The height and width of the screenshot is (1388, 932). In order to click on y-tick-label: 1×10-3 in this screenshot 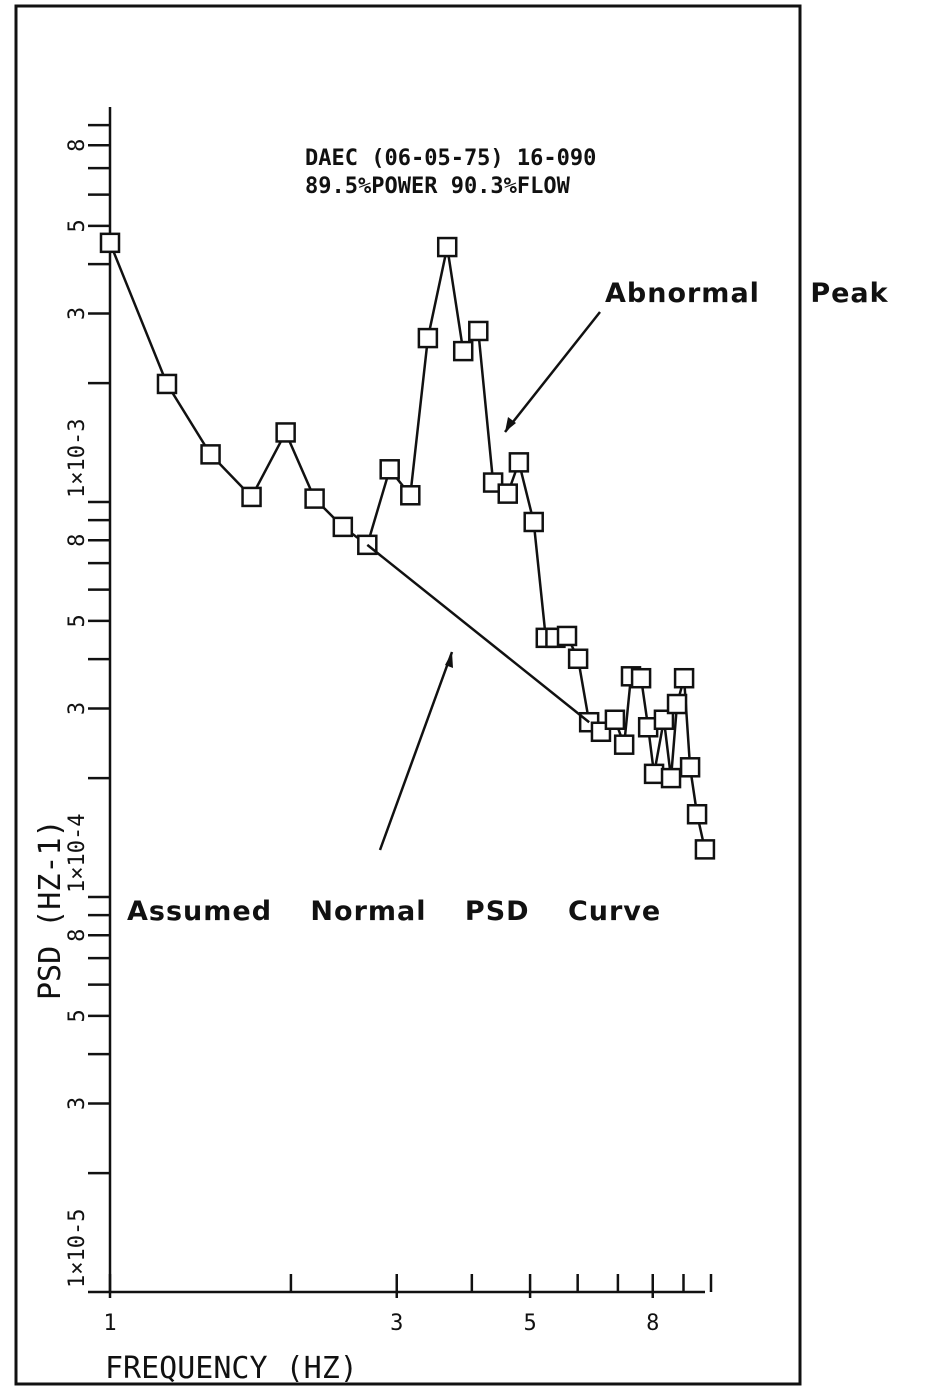, I will do `click(77, 458)`.